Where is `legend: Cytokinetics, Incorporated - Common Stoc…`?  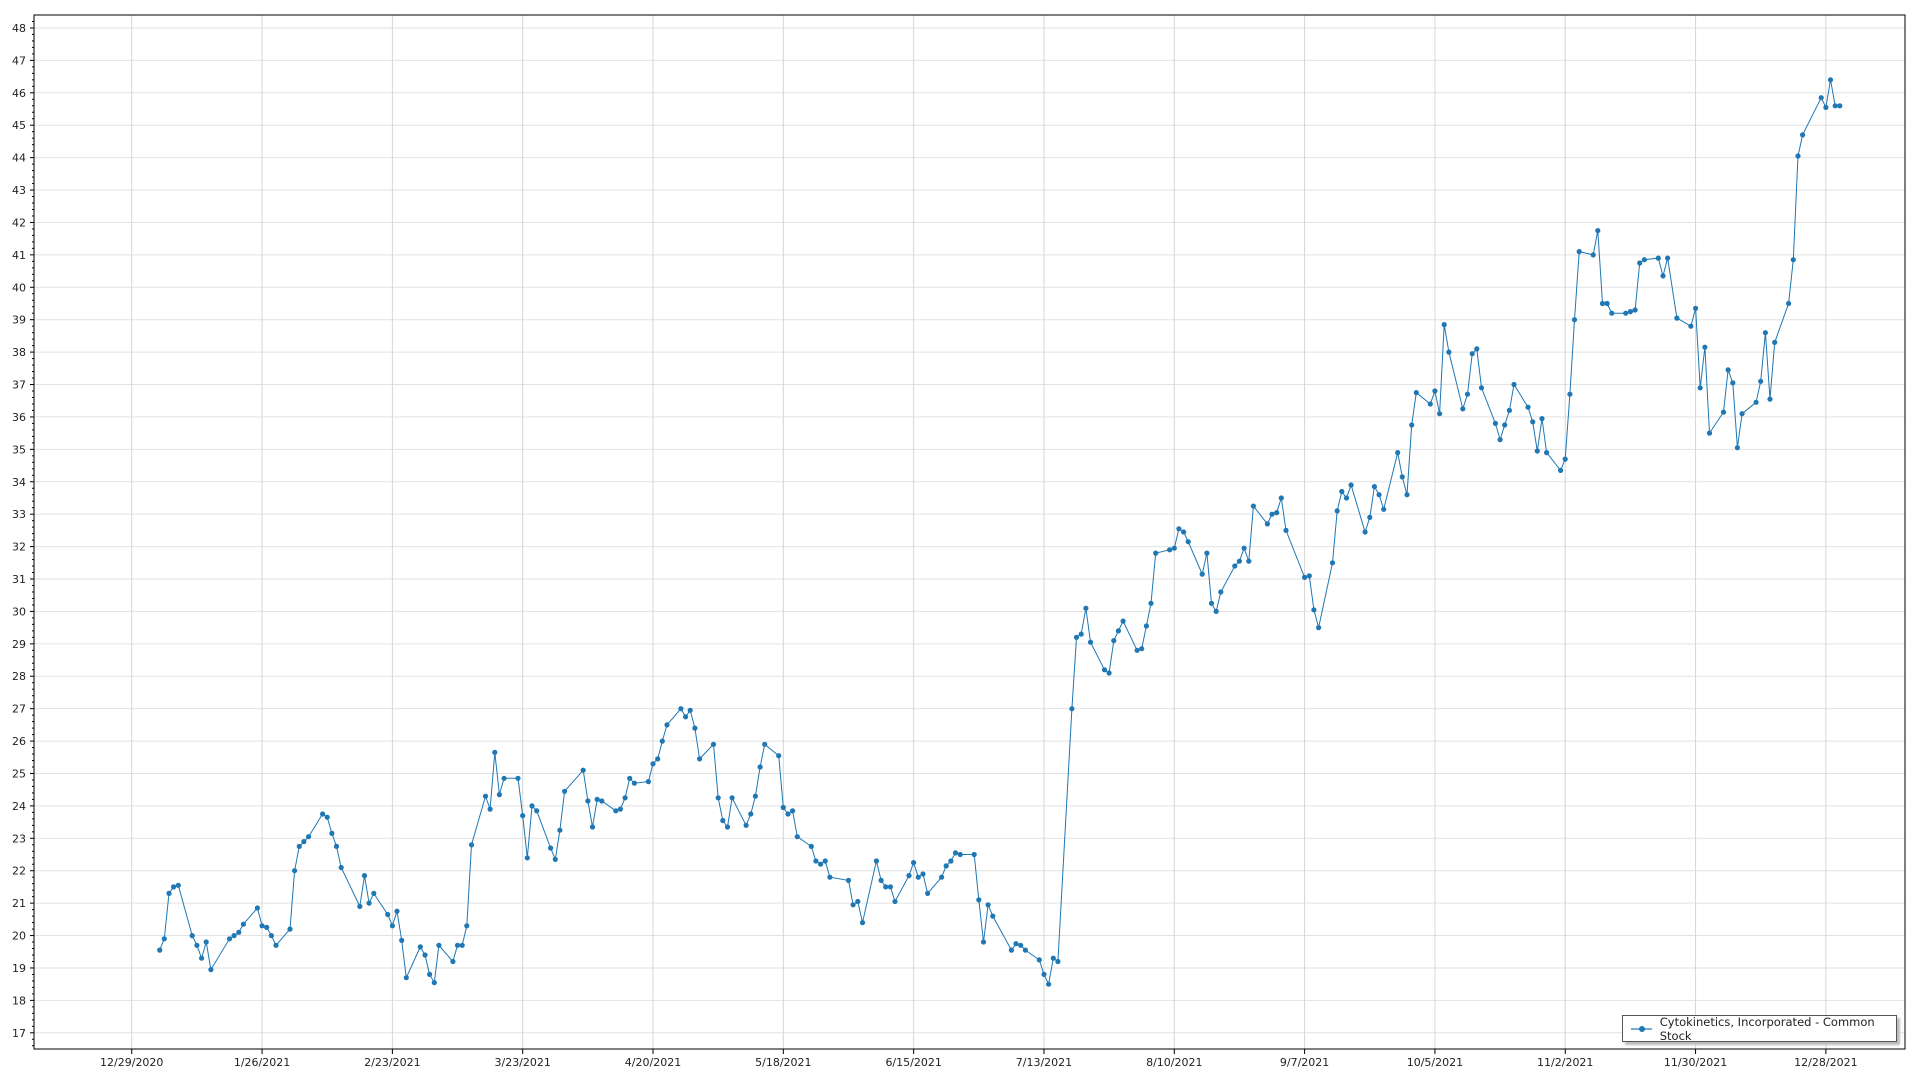 legend: Cytokinetics, Incorporated - Common Stoc… is located at coordinates (1759, 1029).